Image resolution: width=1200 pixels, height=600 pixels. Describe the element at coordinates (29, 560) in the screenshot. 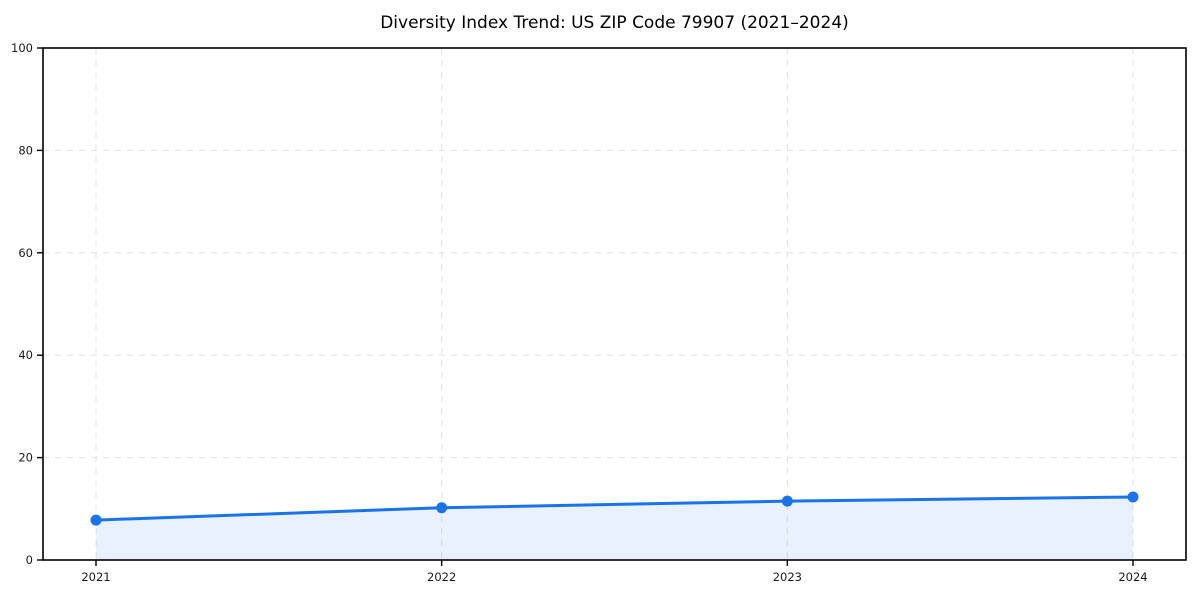

I see `y-tick-label: 0` at that location.